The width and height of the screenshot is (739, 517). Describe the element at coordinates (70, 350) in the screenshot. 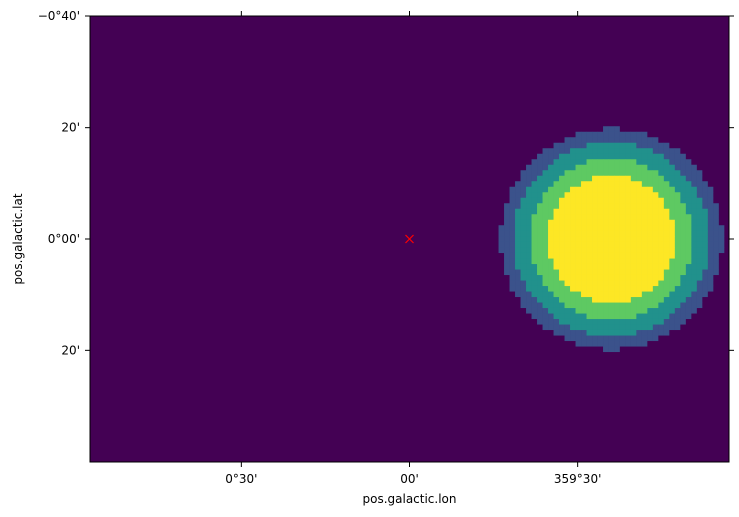

I see `y-tick-label-3: 20'` at that location.